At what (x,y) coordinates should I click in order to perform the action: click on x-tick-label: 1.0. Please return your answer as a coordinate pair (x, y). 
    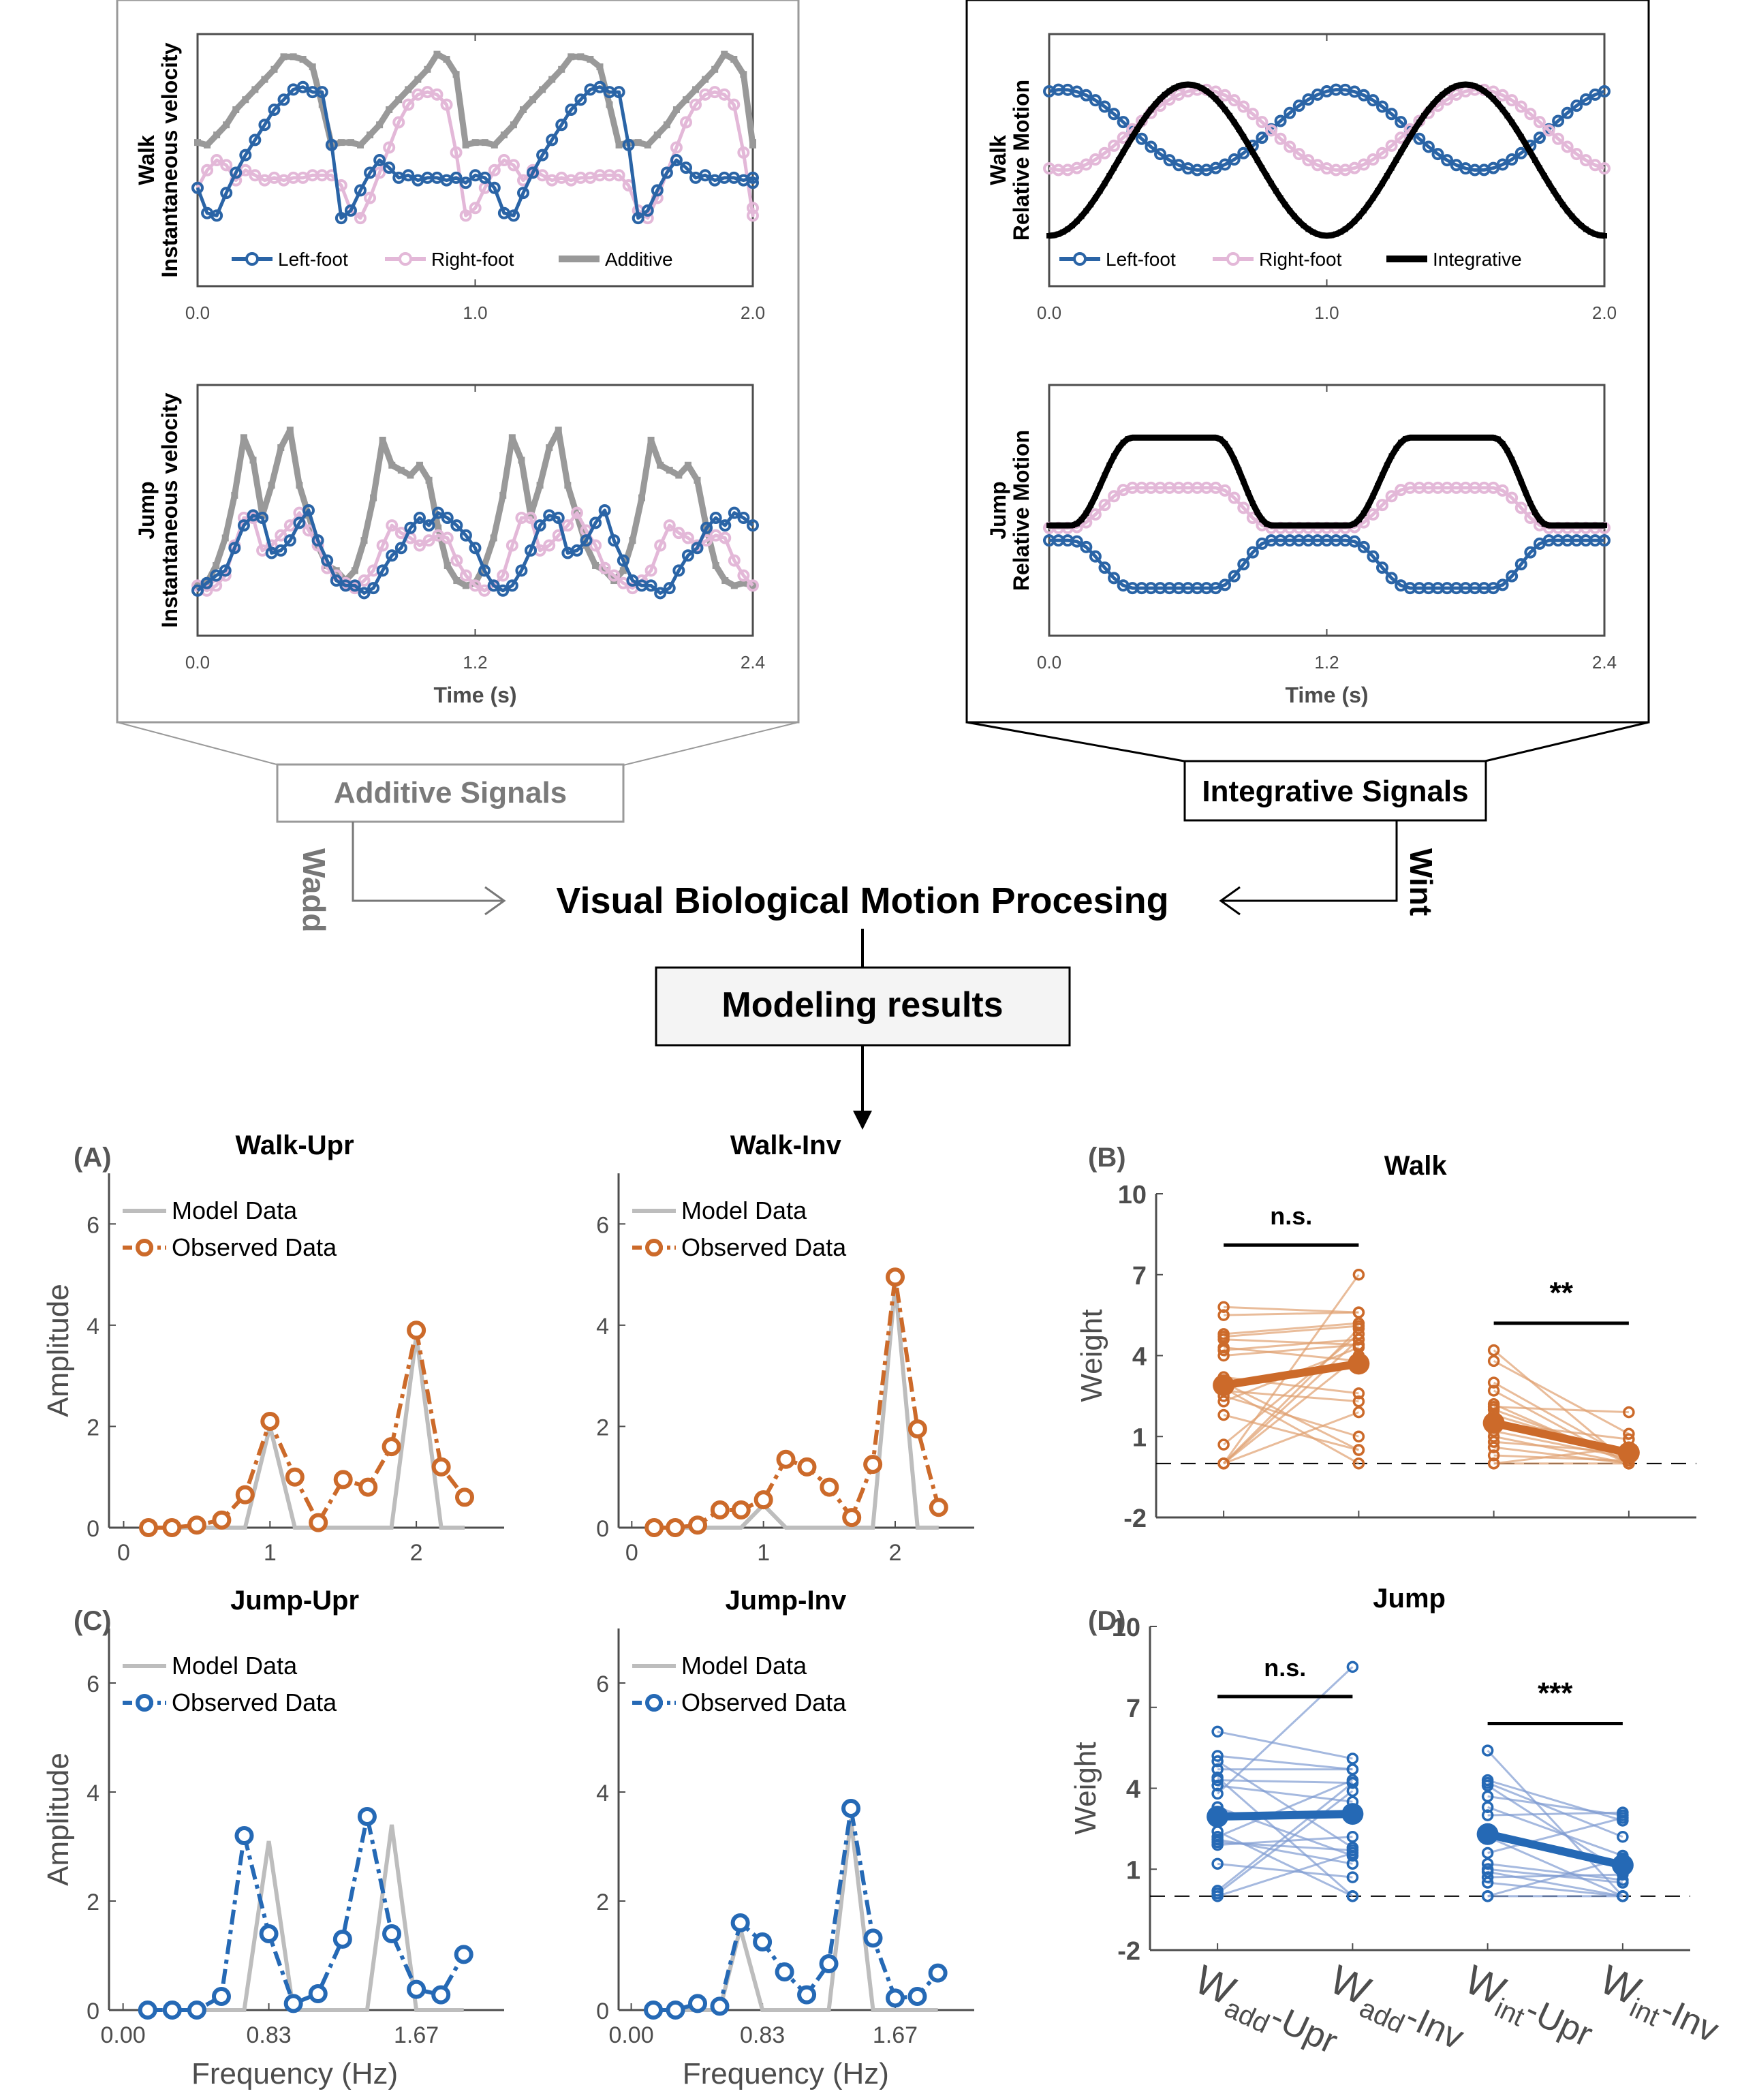
    Looking at the image, I should click on (475, 313).